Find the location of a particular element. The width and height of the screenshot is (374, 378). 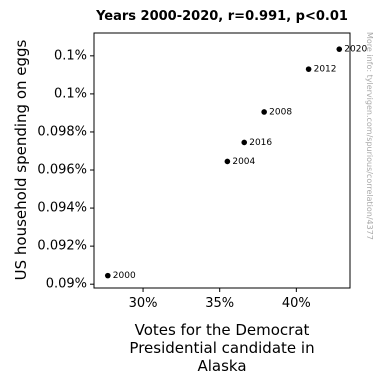

y-tick-label: 0.09% is located at coordinates (66, 284).